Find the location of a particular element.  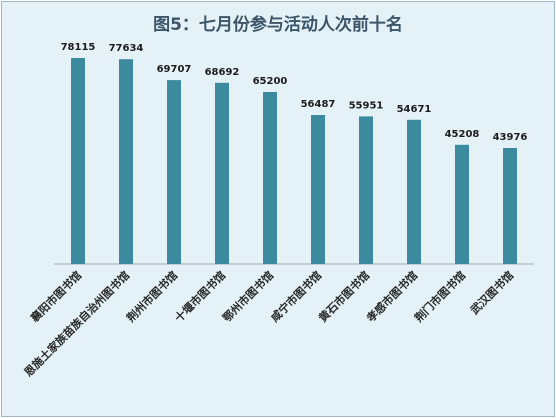

data-label: 45208 is located at coordinates (462, 134).